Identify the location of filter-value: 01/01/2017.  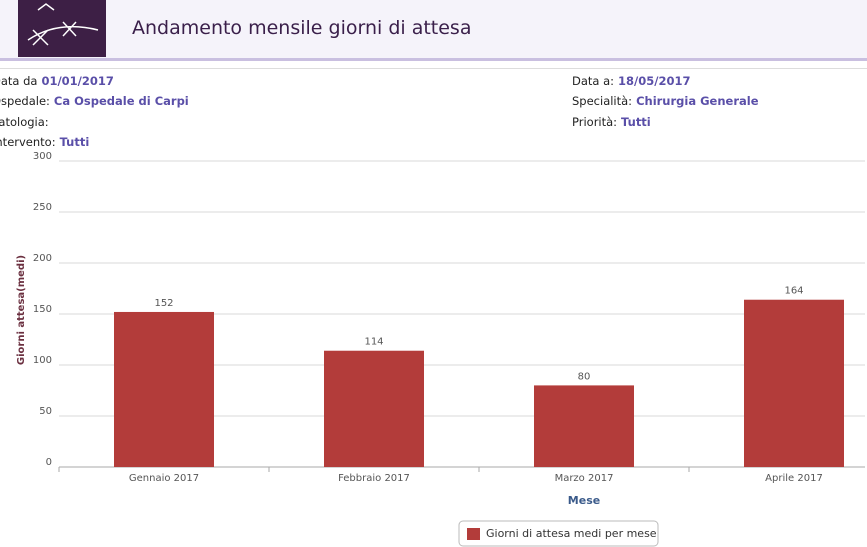
(77, 81).